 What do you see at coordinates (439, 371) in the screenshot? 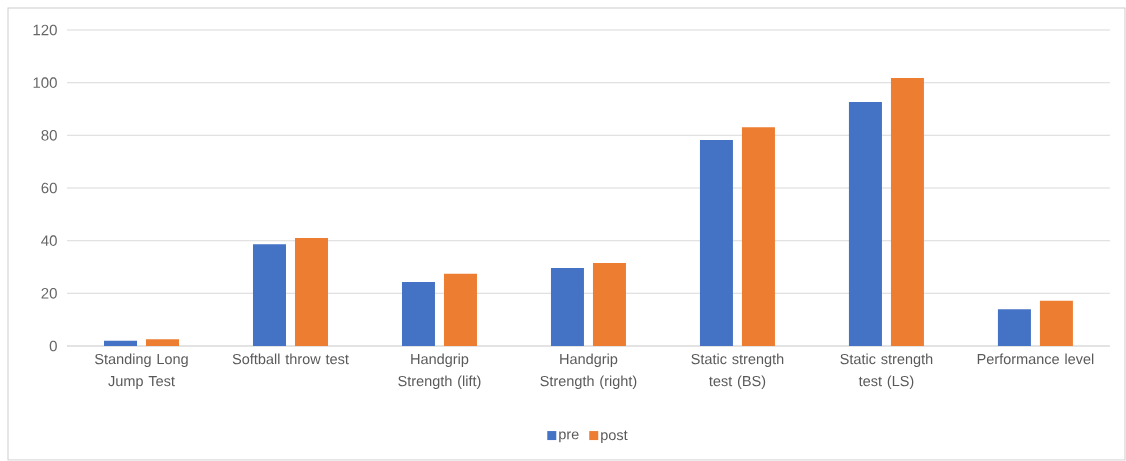
I see `x-tick-label: Handgrip Strength (lift)` at bounding box center [439, 371].